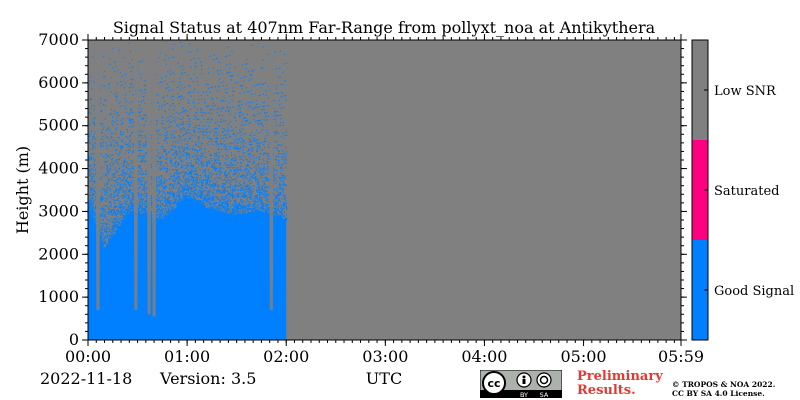 The image size is (800, 400). What do you see at coordinates (620, 376) in the screenshot?
I see `preliminary-line-1: Preliminary` at bounding box center [620, 376].